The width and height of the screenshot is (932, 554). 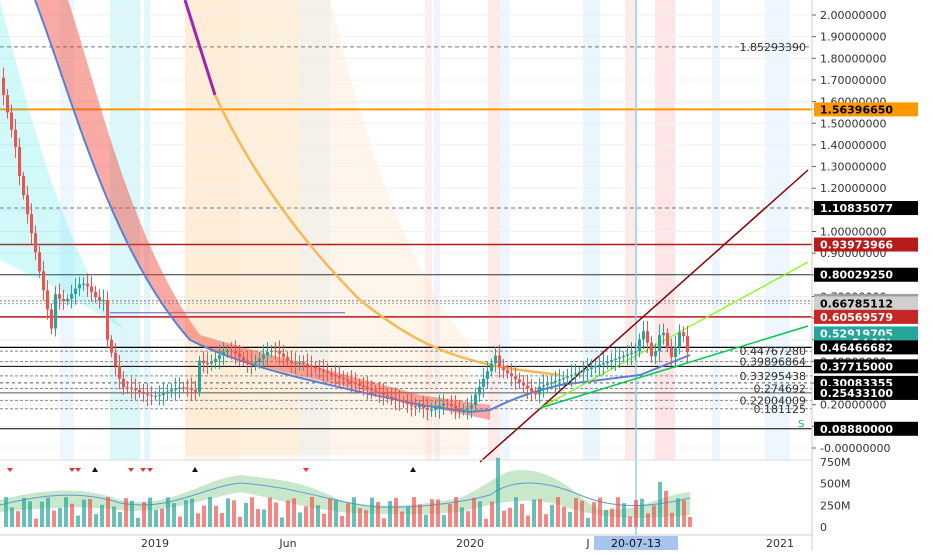 What do you see at coordinates (773, 362) in the screenshot?
I see `level-label: 0.39896864` at bounding box center [773, 362].